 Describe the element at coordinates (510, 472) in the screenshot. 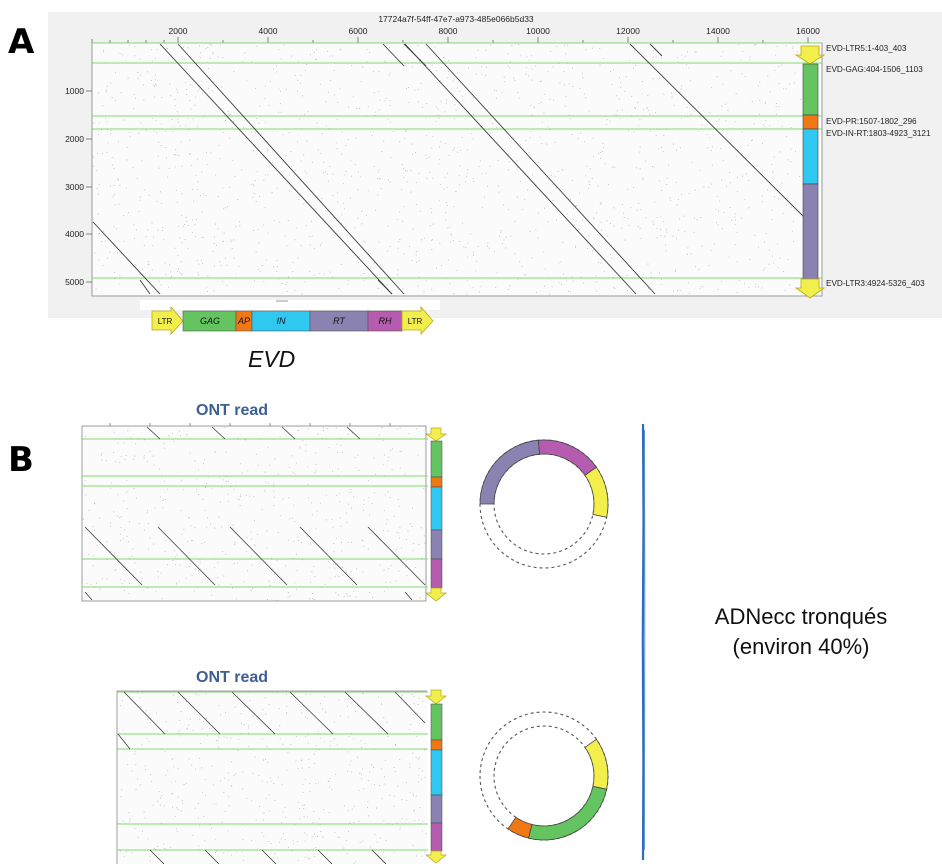

I see `rt-arc` at that location.